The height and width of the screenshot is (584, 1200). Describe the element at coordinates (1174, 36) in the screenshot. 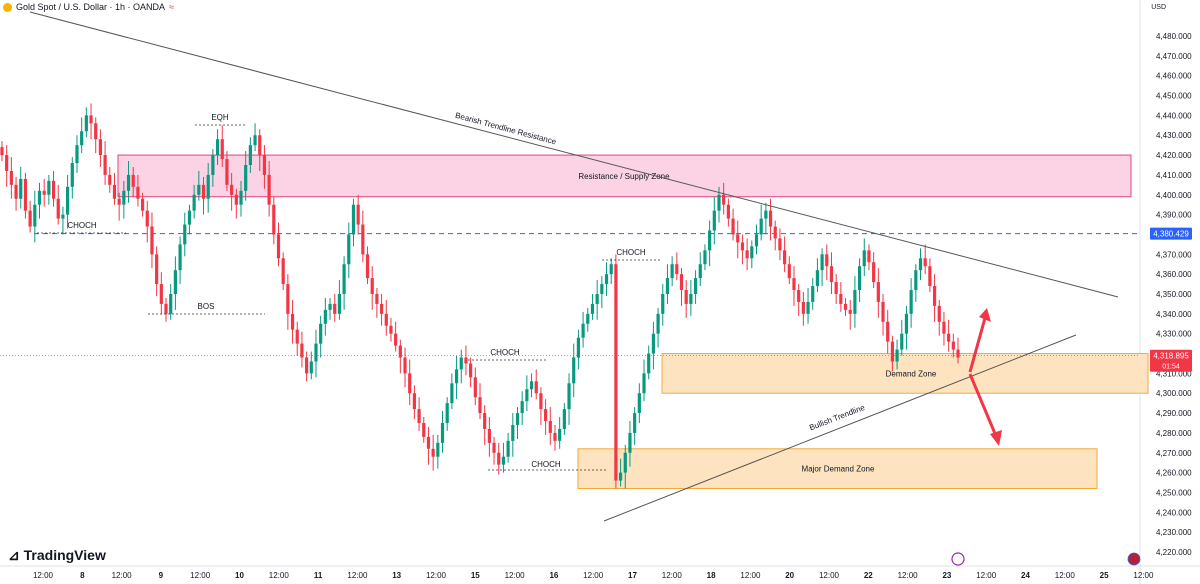

I see `y-tick-label: 4,480.000` at that location.